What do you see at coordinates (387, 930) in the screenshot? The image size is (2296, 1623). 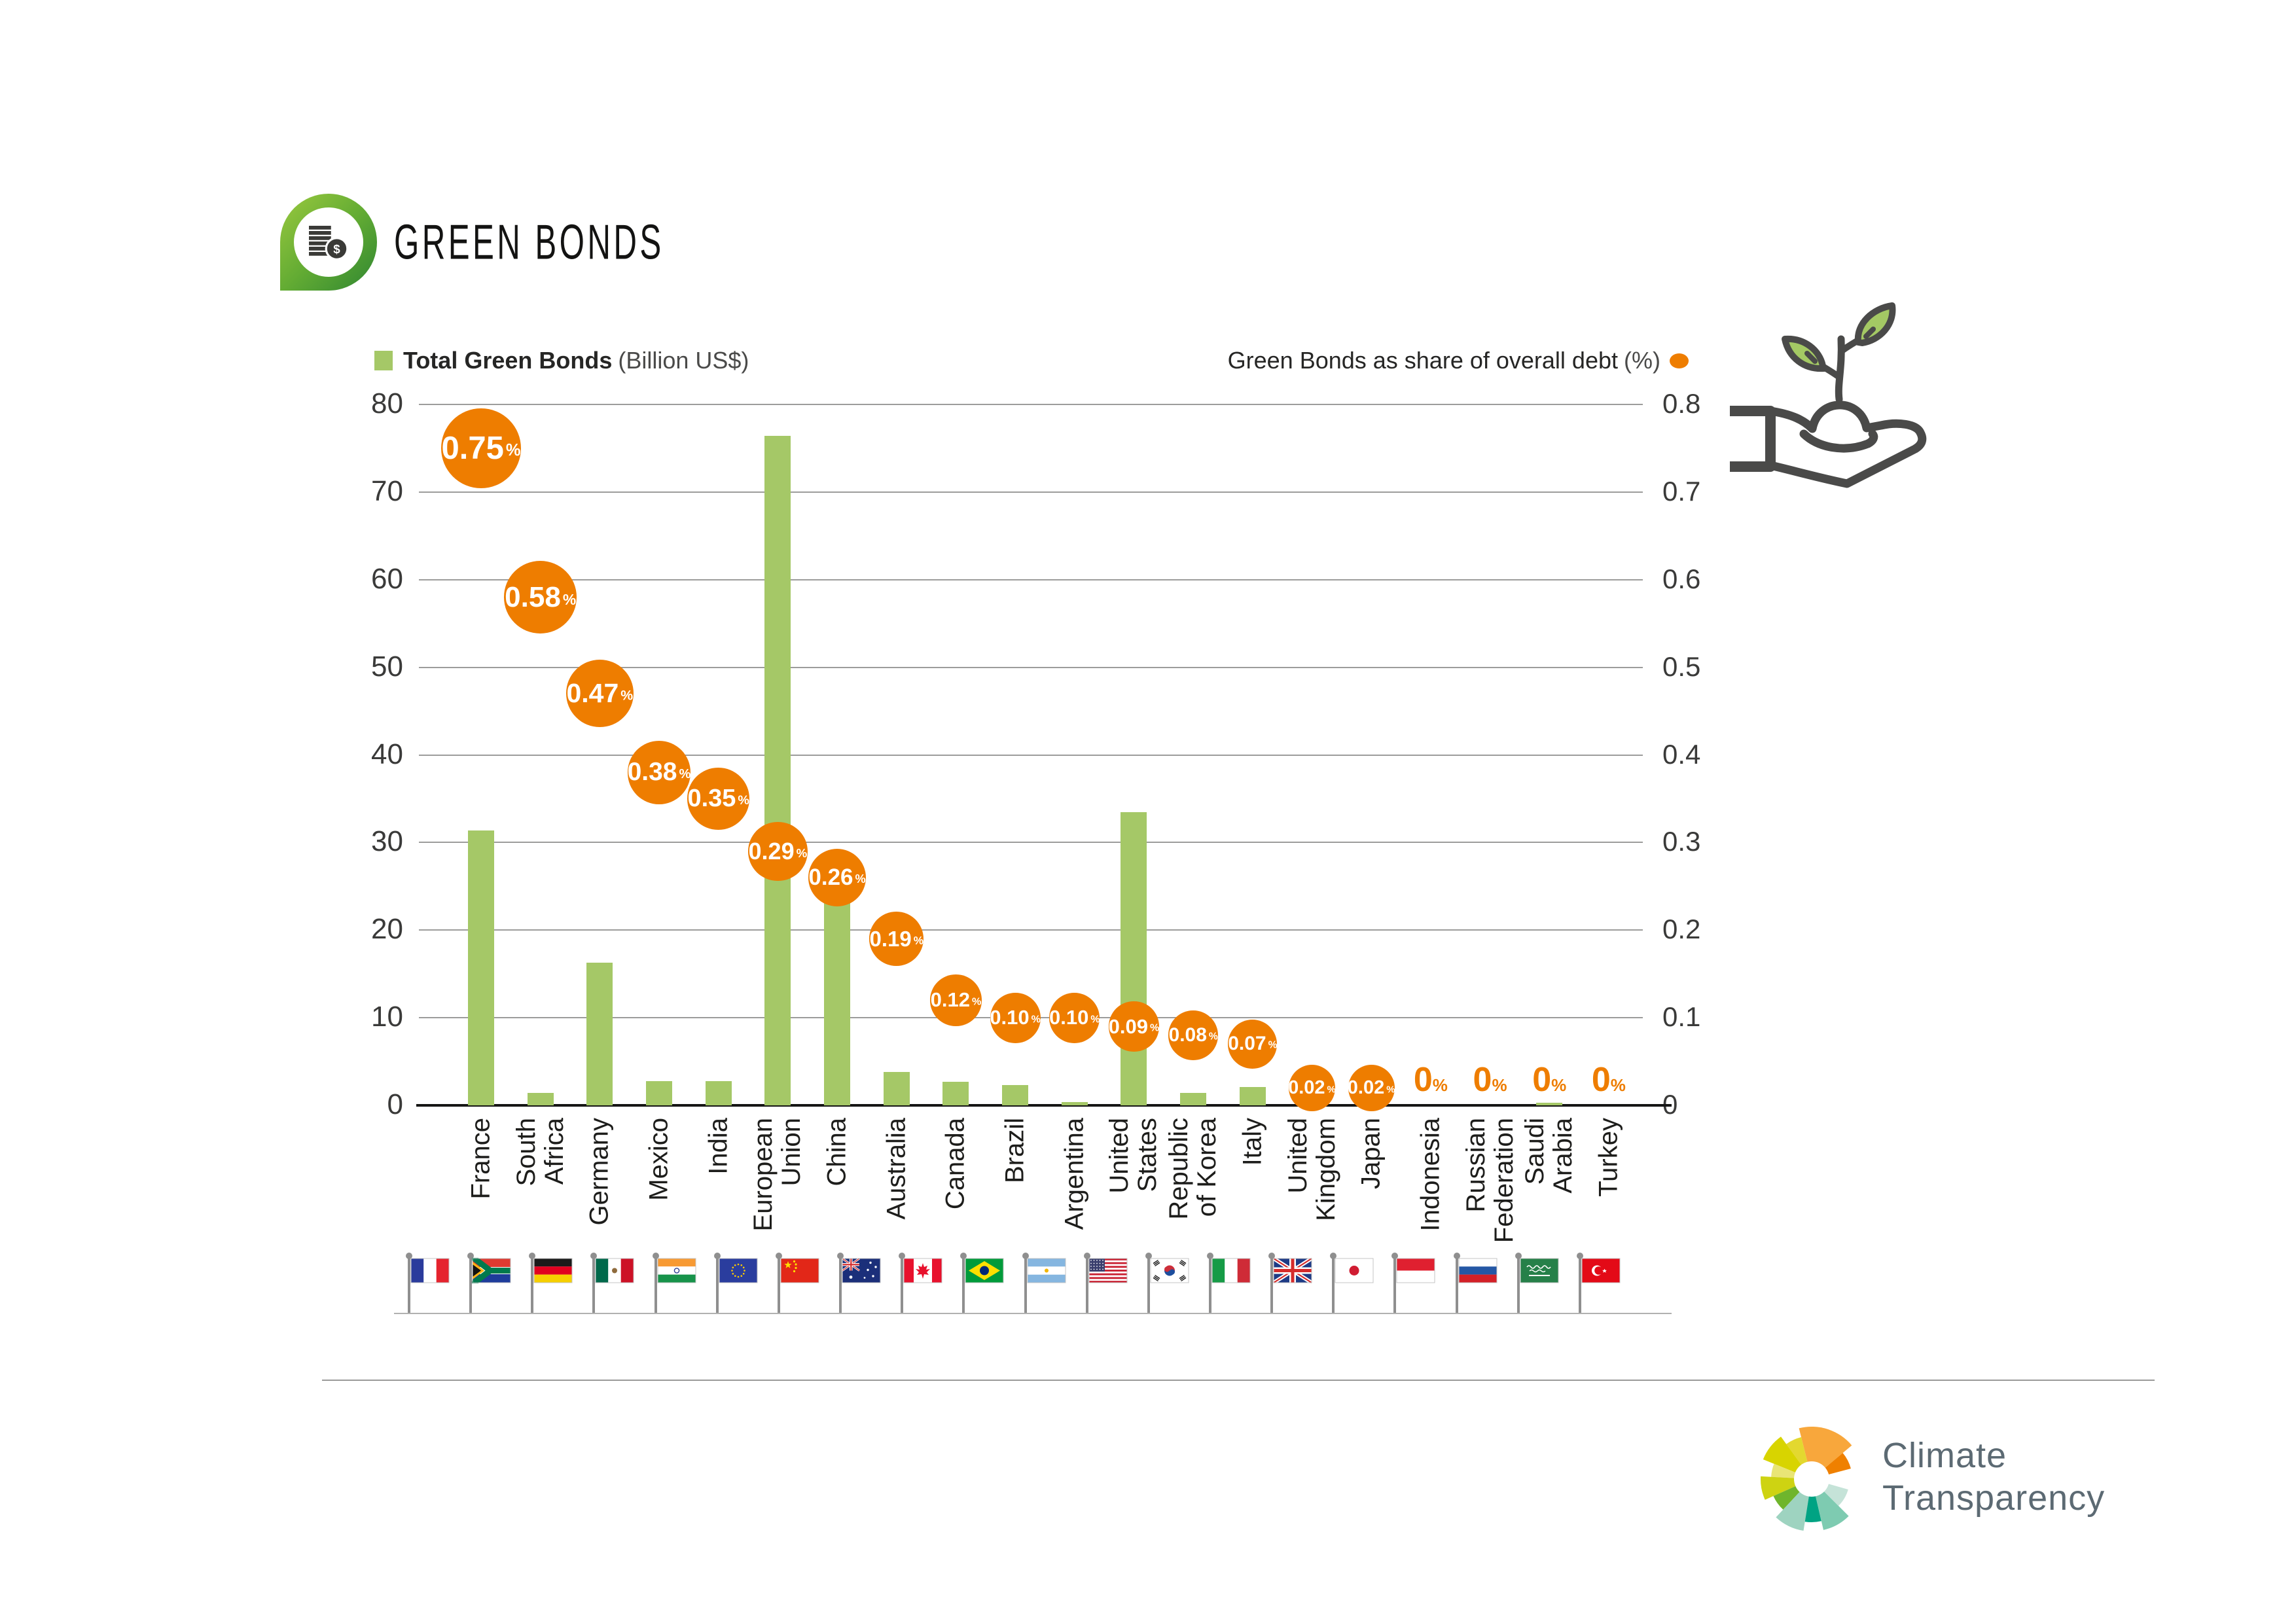 I see `left-axis-tick: 20` at bounding box center [387, 930].